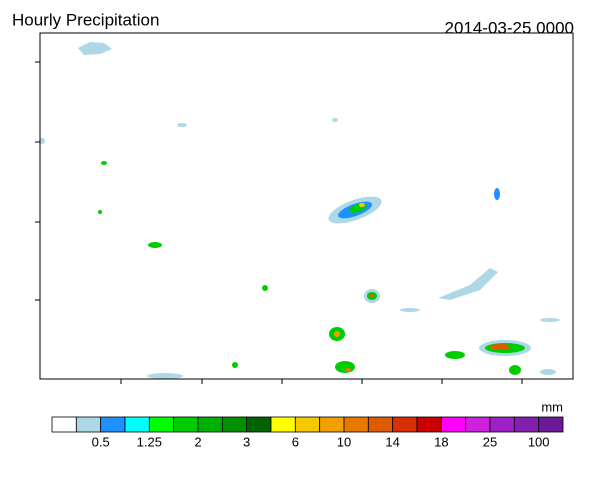  I want to click on colorbar-label: 10, so click(344, 441).